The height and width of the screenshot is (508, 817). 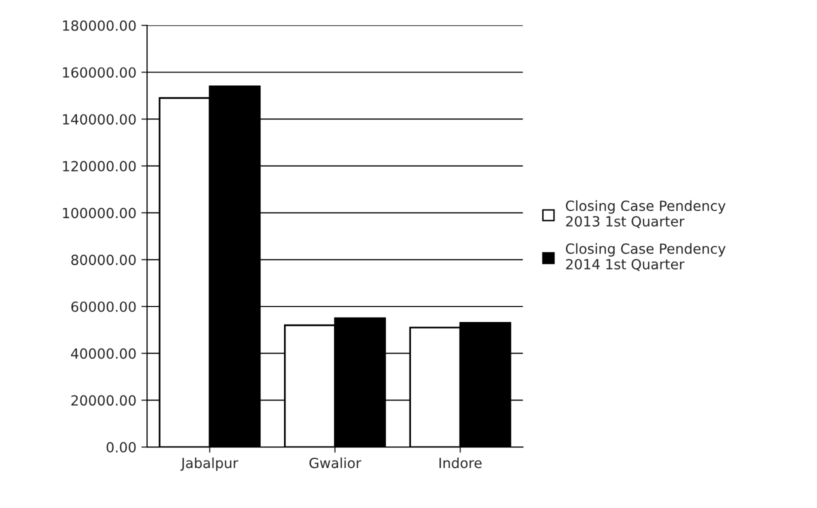 What do you see at coordinates (103, 400) in the screenshot?
I see `y-tick-label: 20000.00` at bounding box center [103, 400].